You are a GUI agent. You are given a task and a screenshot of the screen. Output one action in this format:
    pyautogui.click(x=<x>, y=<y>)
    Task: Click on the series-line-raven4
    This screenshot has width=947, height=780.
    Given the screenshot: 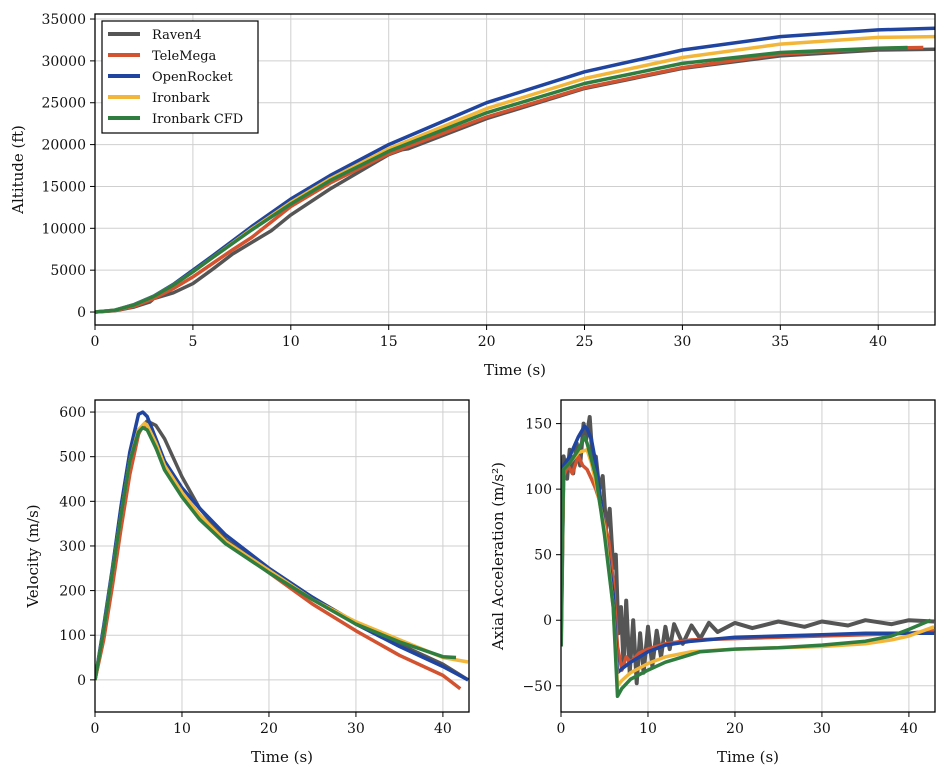 What is the action you would take?
    pyautogui.click(x=282, y=550)
    